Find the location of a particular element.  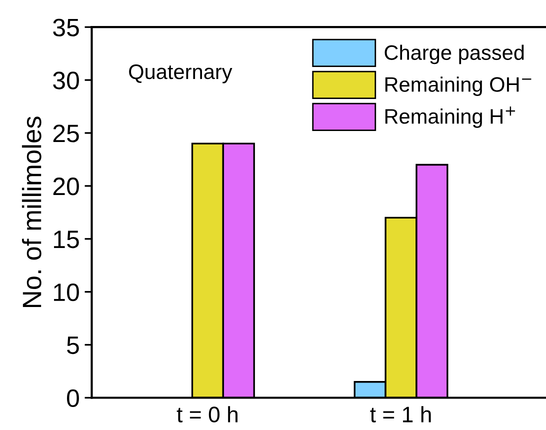

y-axis-title: No. of millimoles is located at coordinates (32, 212).